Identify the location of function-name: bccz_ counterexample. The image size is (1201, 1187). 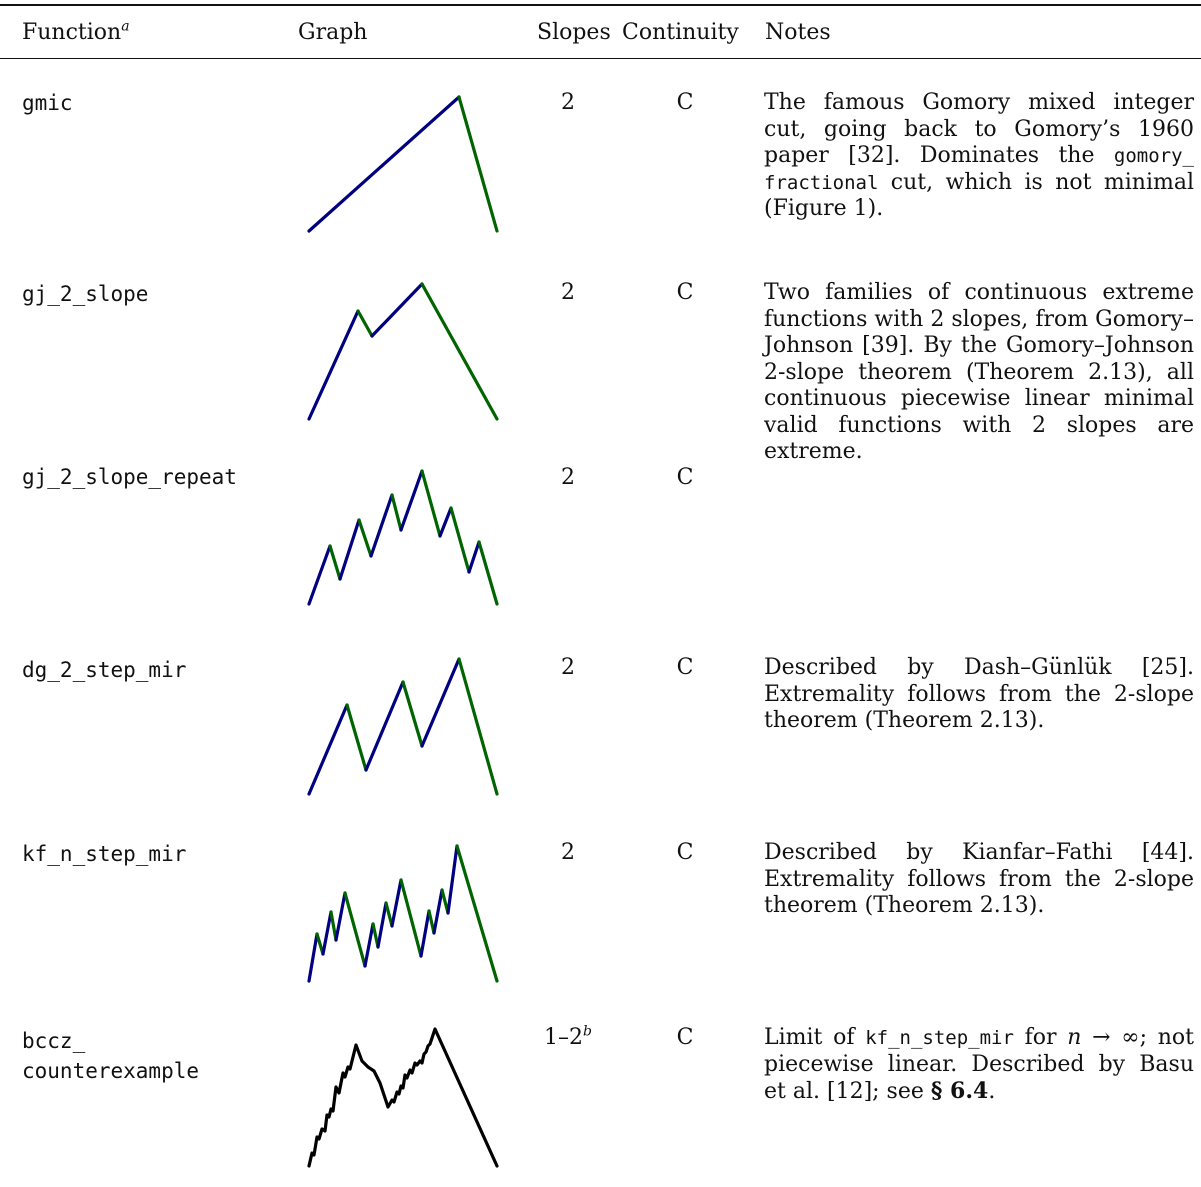
(111, 1056).